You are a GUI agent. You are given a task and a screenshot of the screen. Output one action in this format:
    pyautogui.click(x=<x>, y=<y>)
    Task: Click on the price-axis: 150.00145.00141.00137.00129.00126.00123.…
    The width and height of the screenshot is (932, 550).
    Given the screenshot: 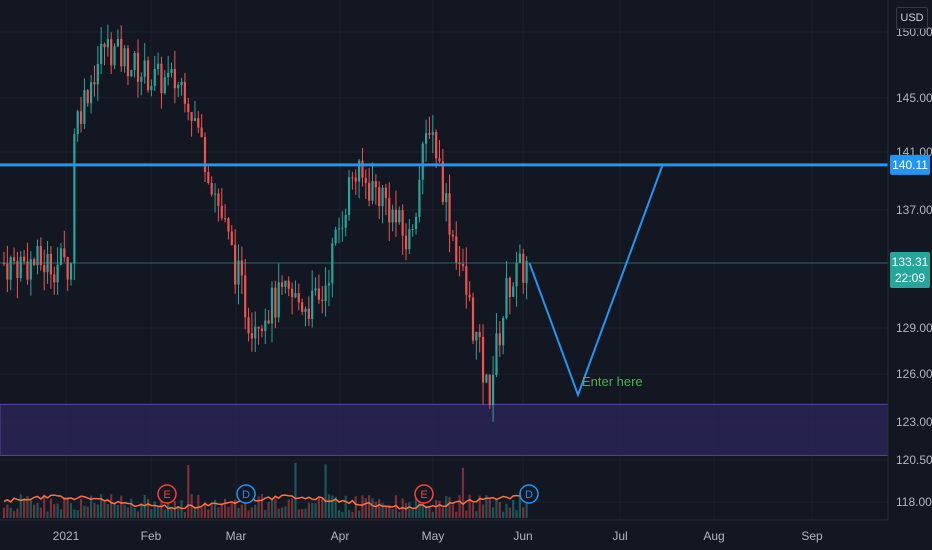 What is the action you would take?
    pyautogui.click(x=909, y=275)
    